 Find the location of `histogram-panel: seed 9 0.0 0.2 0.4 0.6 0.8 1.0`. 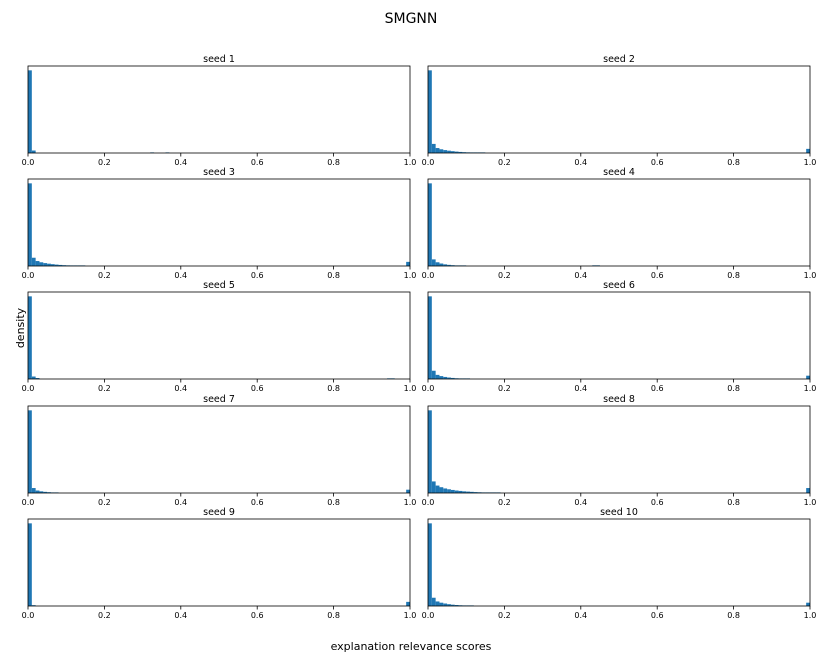

histogram-panel: seed 9 0.0 0.2 0.4 0.6 0.8 1.0 is located at coordinates (219, 563).